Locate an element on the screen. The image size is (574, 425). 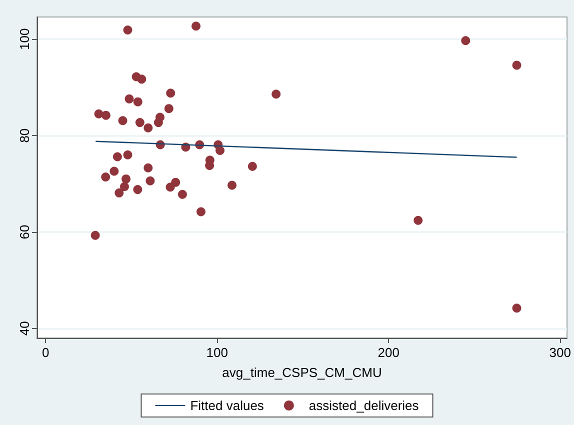
x-tick-label: 200 is located at coordinates (389, 352).